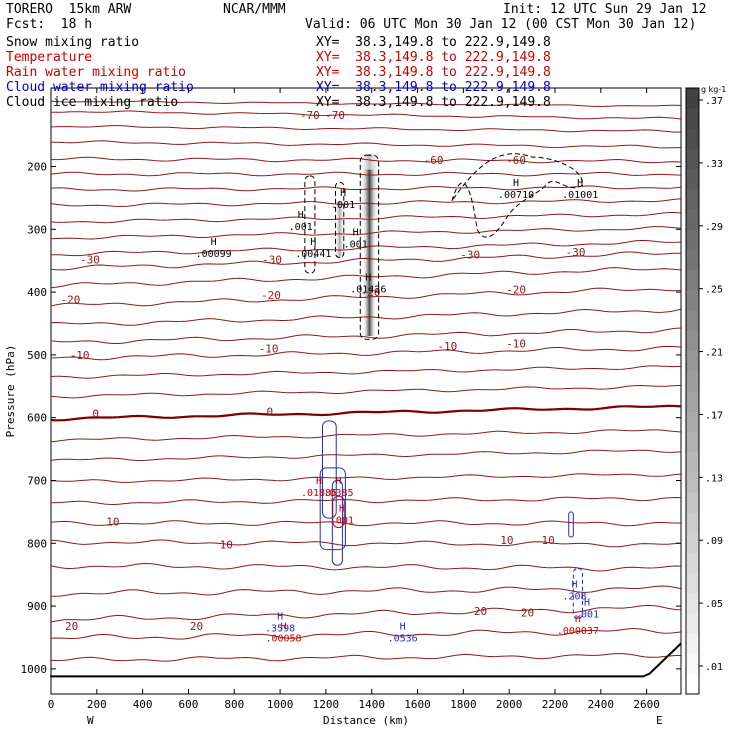  What do you see at coordinates (433, 87) in the screenshot?
I see `xy-cloud-water: XY= 38.3,149.8 to 222.9,149.8` at bounding box center [433, 87].